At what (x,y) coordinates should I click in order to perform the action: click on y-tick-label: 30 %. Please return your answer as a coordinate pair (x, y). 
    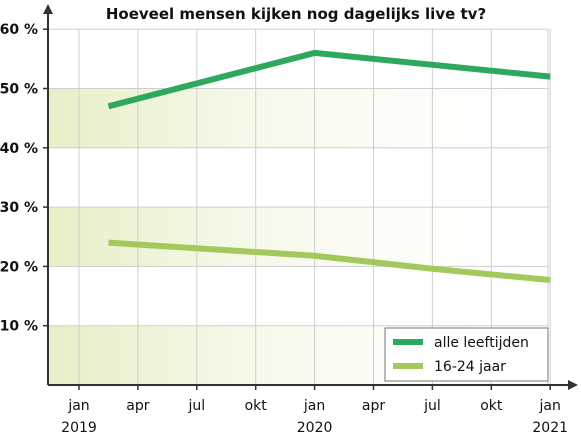
    Looking at the image, I should click on (19, 208).